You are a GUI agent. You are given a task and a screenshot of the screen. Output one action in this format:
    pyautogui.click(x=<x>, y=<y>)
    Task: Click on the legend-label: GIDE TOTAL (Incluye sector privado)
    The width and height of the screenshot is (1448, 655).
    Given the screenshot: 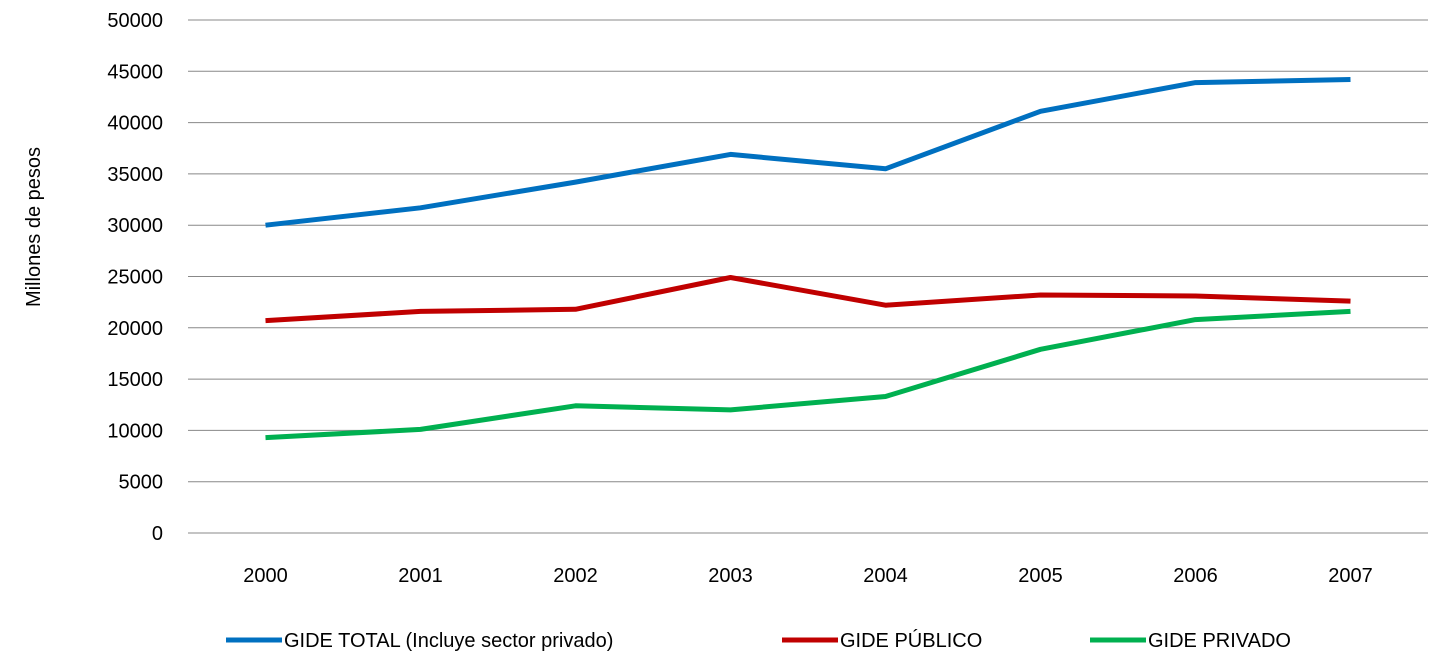 What is the action you would take?
    pyautogui.click(x=448, y=641)
    